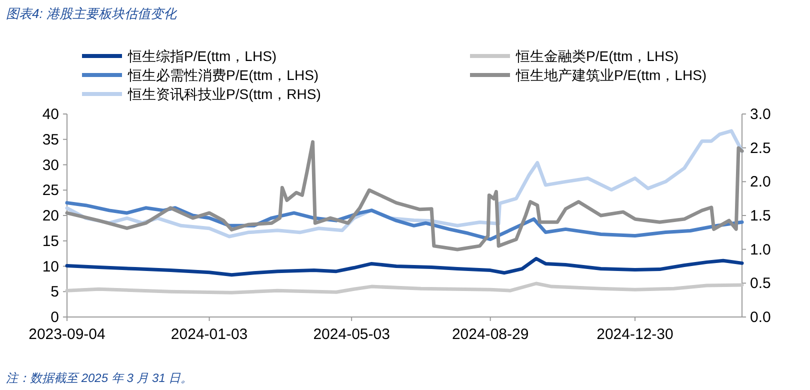 This screenshot has height=390, width=810. What do you see at coordinates (760, 283) in the screenshot?
I see `y2-tick-label: 0.5` at bounding box center [760, 283].